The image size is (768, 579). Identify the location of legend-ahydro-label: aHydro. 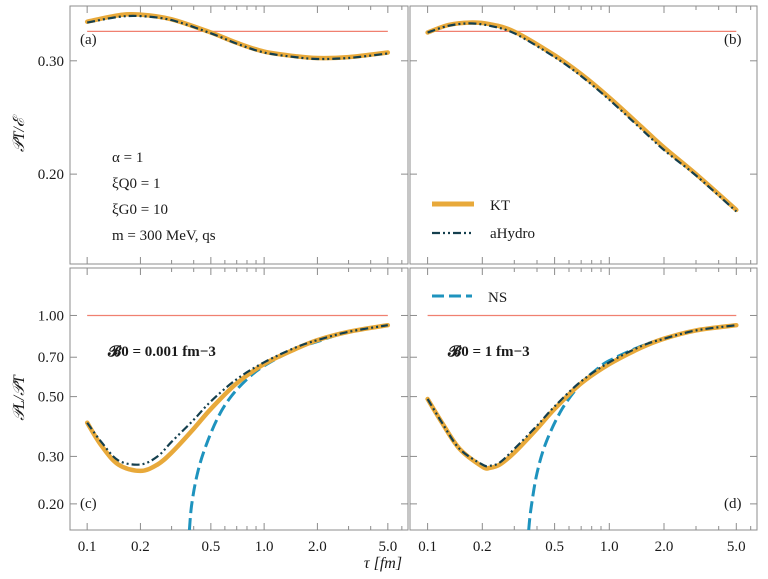
(512, 234).